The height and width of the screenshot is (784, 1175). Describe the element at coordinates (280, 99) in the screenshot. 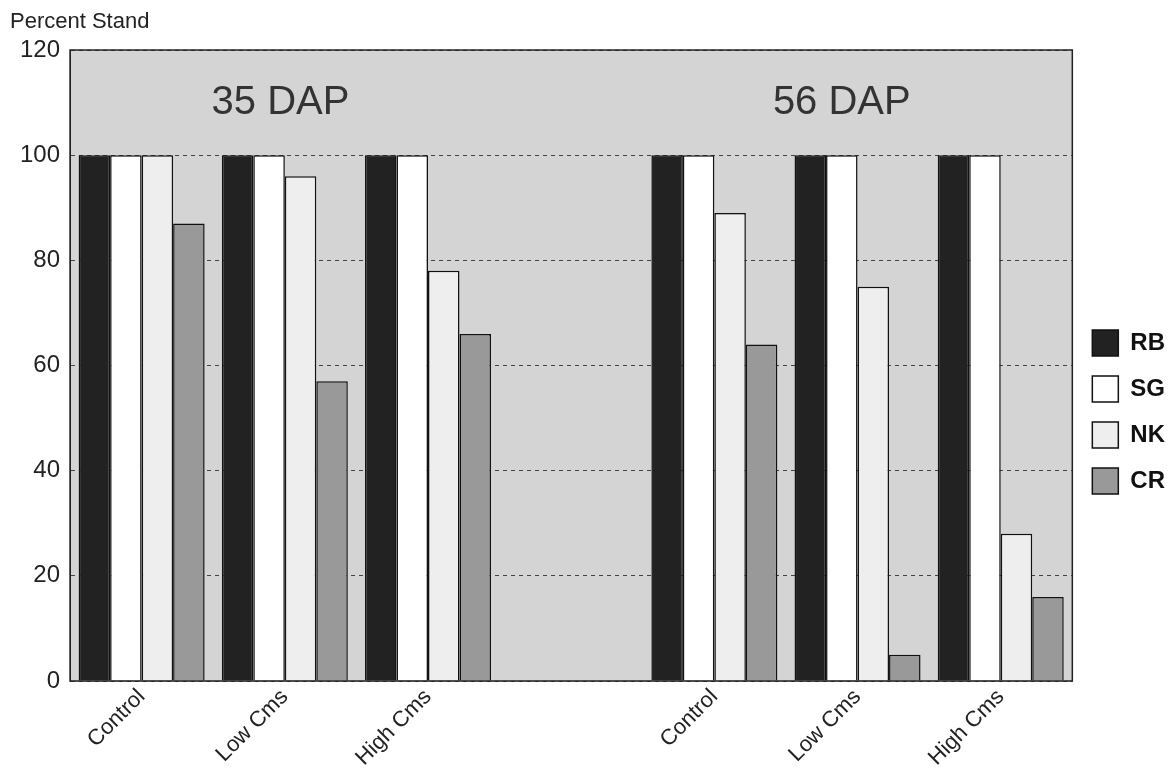

I see `annotation: 35 DAP` at that location.